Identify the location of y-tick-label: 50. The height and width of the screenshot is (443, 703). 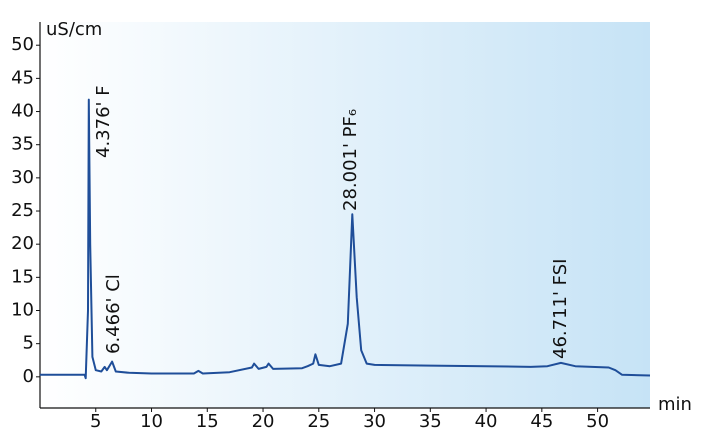
(22, 44).